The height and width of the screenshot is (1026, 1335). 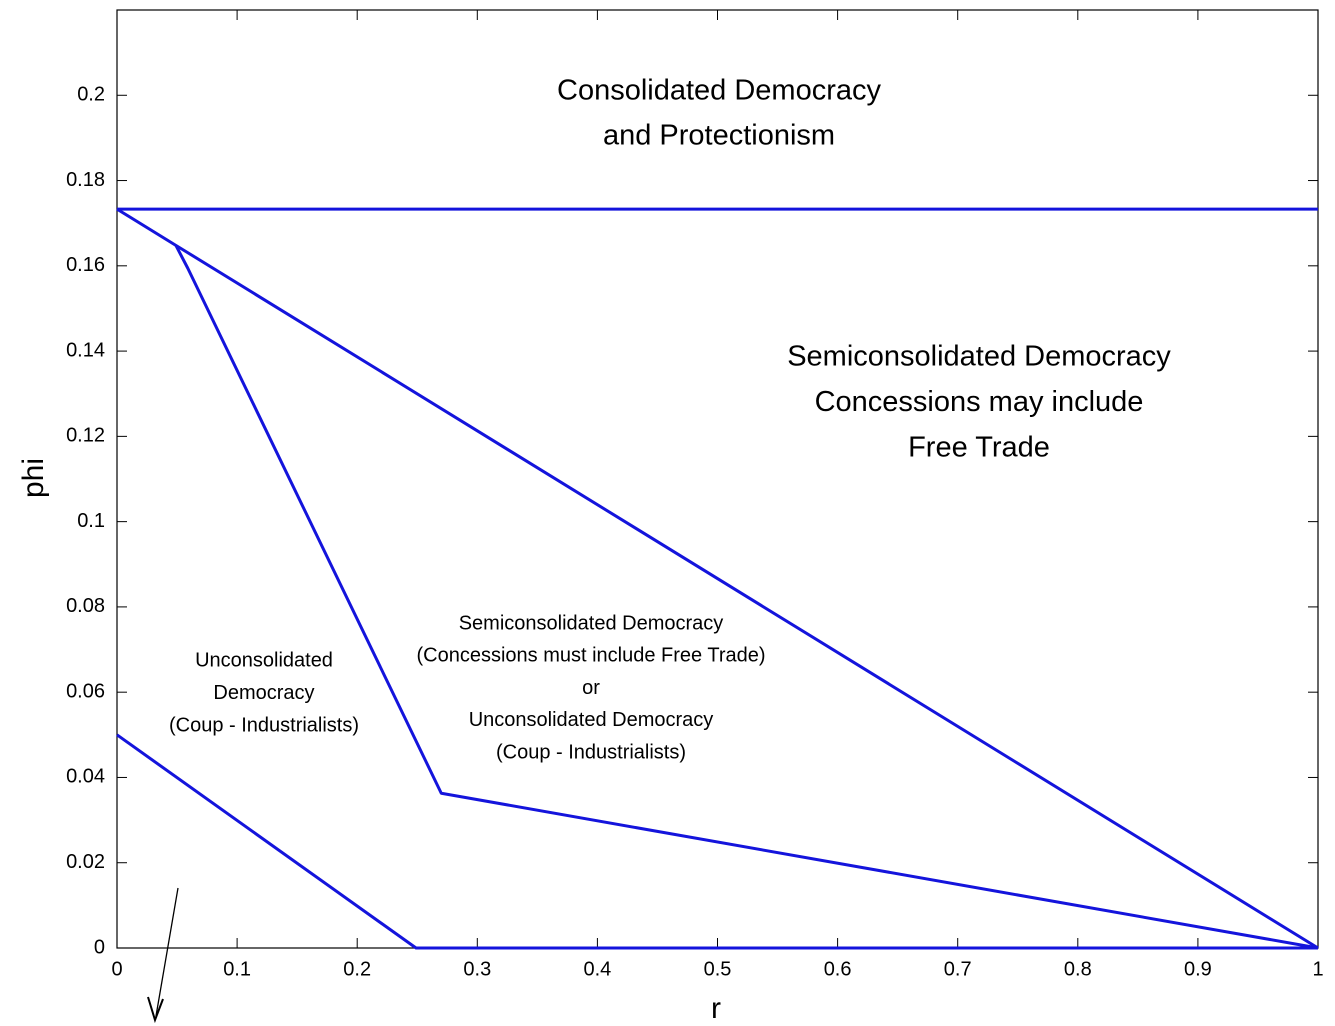 What do you see at coordinates (716, 1008) in the screenshot?
I see `x-axis-label: r` at bounding box center [716, 1008].